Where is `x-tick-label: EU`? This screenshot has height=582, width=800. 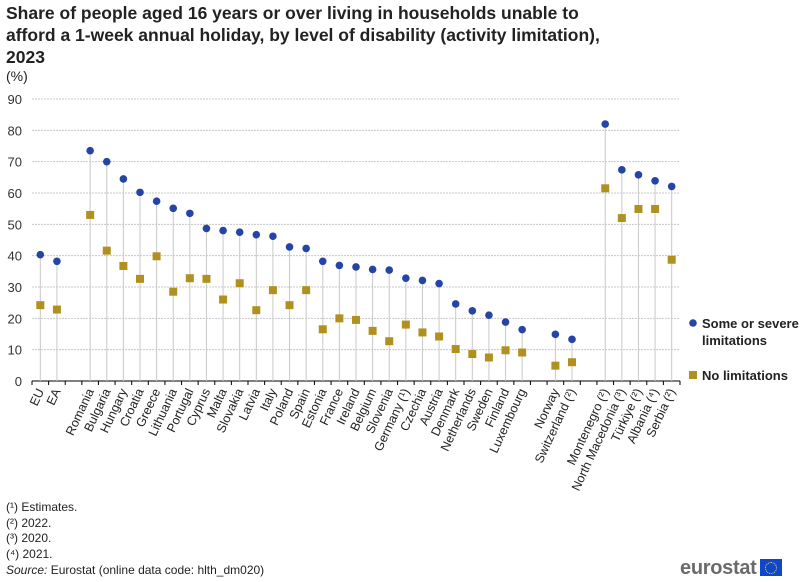 x-tick-label: EU is located at coordinates (37, 397).